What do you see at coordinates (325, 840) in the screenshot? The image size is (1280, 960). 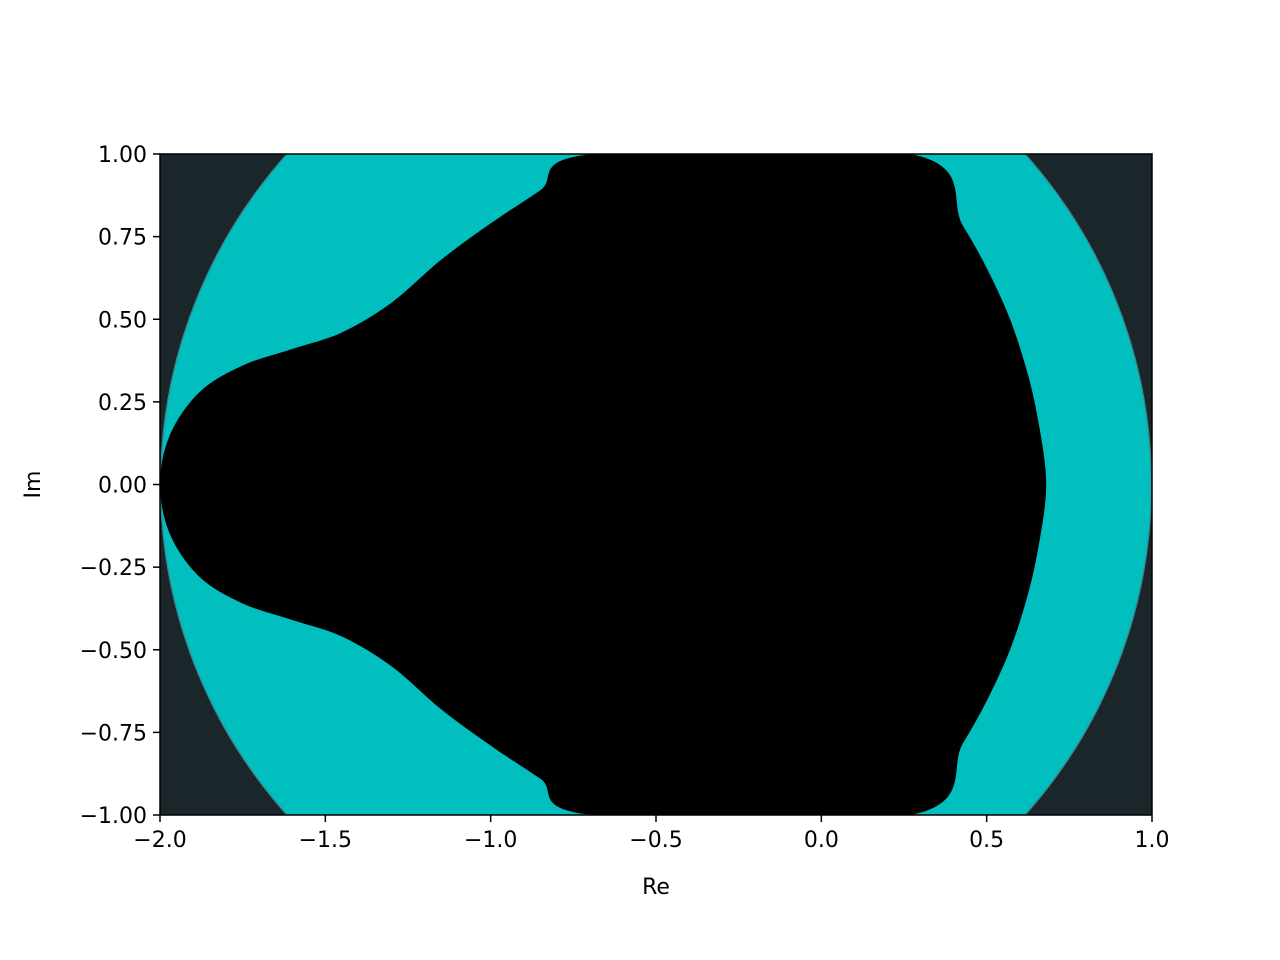 I see `x-tick-label: −1.5` at bounding box center [325, 840].